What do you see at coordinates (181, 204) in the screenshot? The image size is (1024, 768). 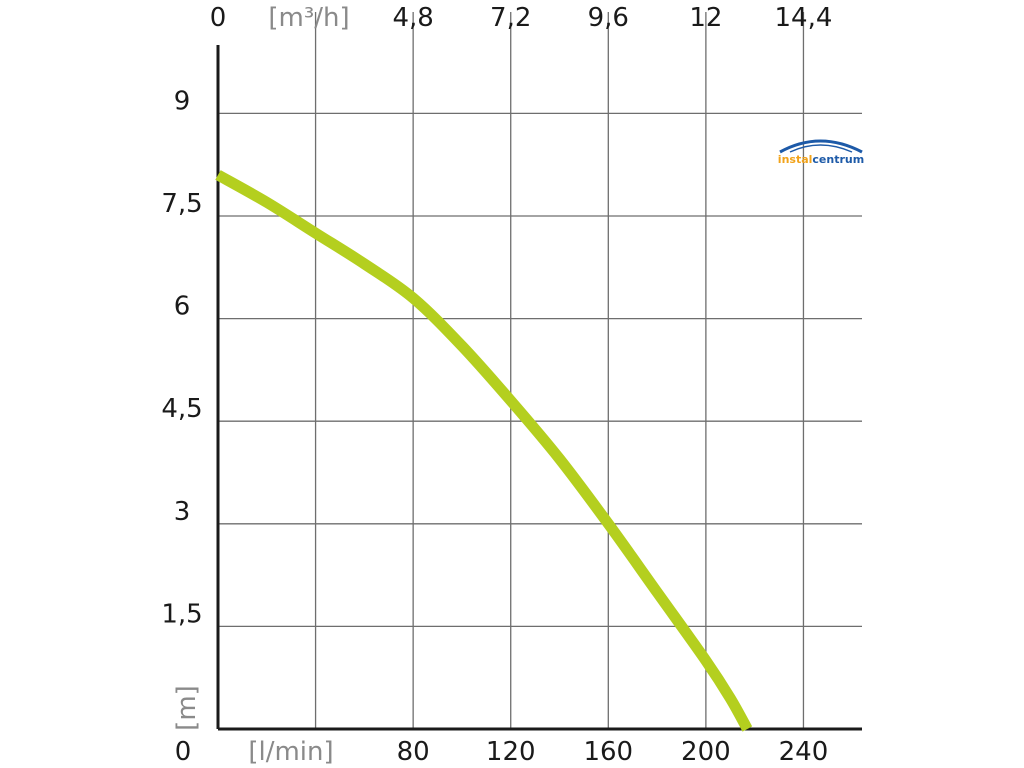 I see `y-tick-label: 7,5` at bounding box center [181, 204].